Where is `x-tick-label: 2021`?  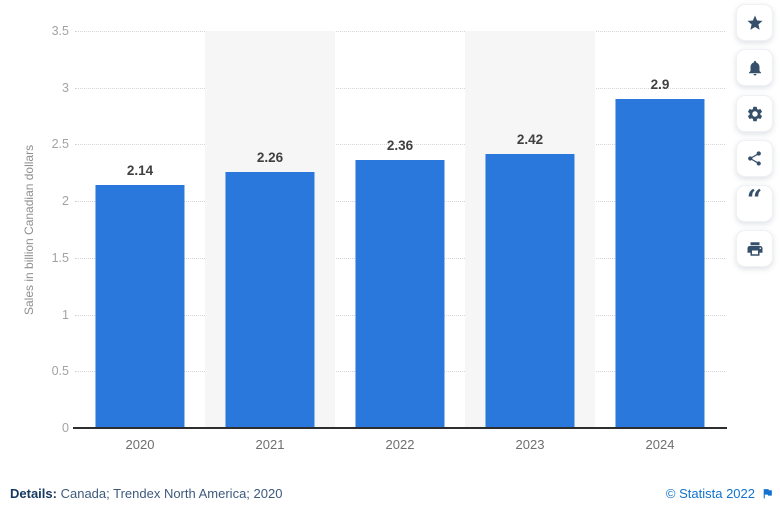 x-tick-label: 2021 is located at coordinates (270, 444).